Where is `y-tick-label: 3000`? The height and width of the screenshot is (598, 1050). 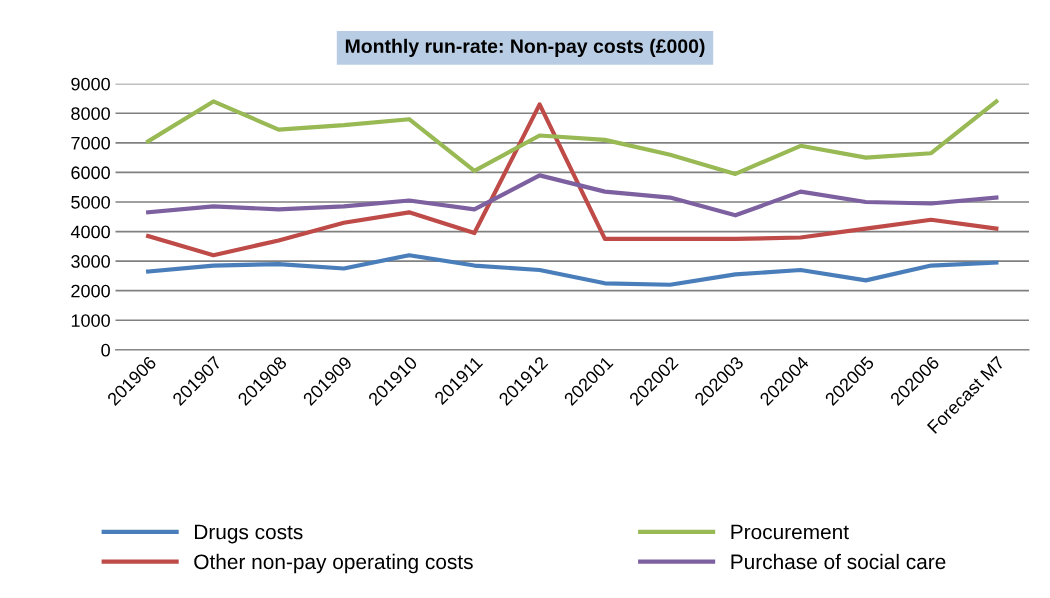 y-tick-label: 3000 is located at coordinates (90, 261).